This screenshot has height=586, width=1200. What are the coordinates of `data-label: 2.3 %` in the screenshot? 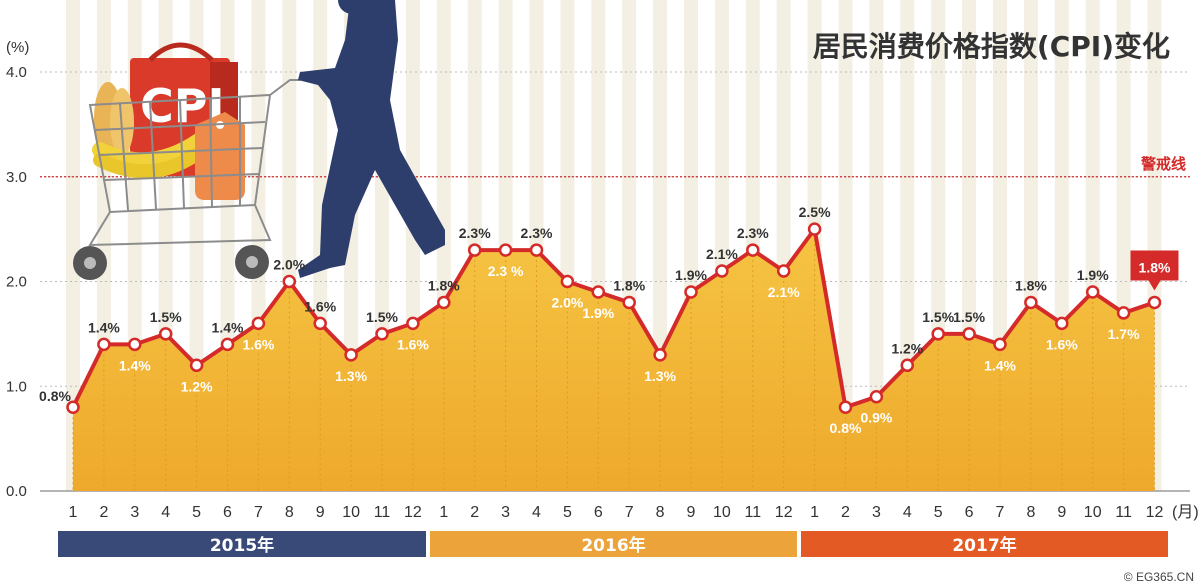 It's located at (506, 271).